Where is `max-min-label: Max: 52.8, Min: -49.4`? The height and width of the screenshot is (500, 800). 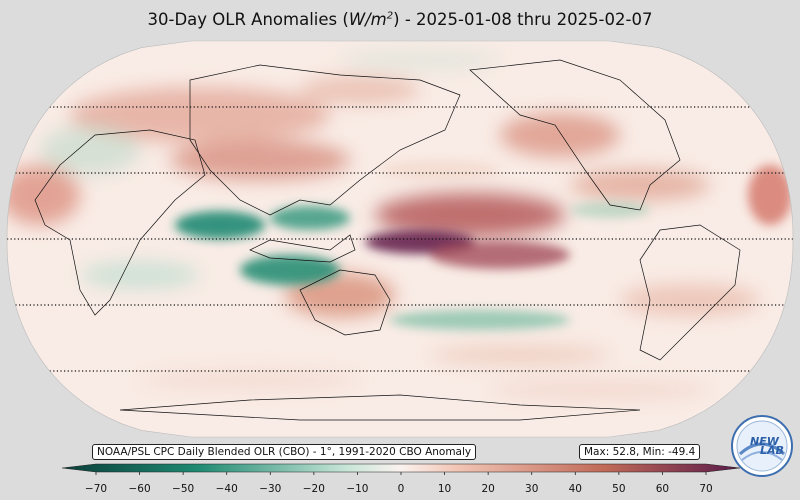
max-min-label: Max: 52.8, Min: -49.4 is located at coordinates (640, 452).